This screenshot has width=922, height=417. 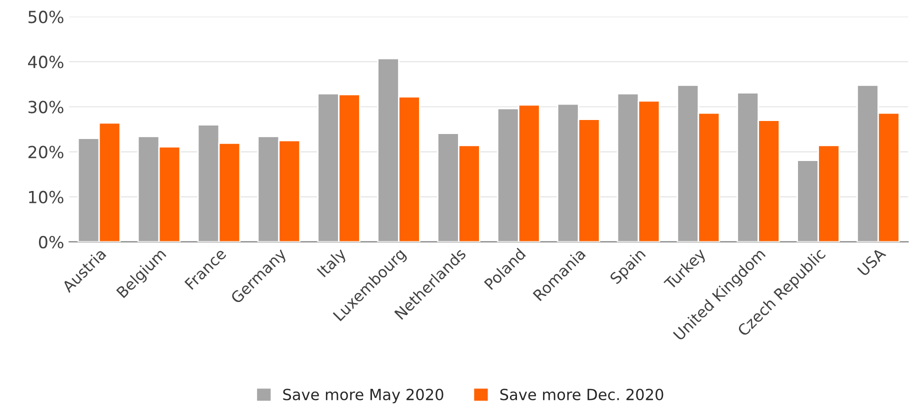 What do you see at coordinates (46, 62) in the screenshot?
I see `y-tick-label: 40%` at bounding box center [46, 62].